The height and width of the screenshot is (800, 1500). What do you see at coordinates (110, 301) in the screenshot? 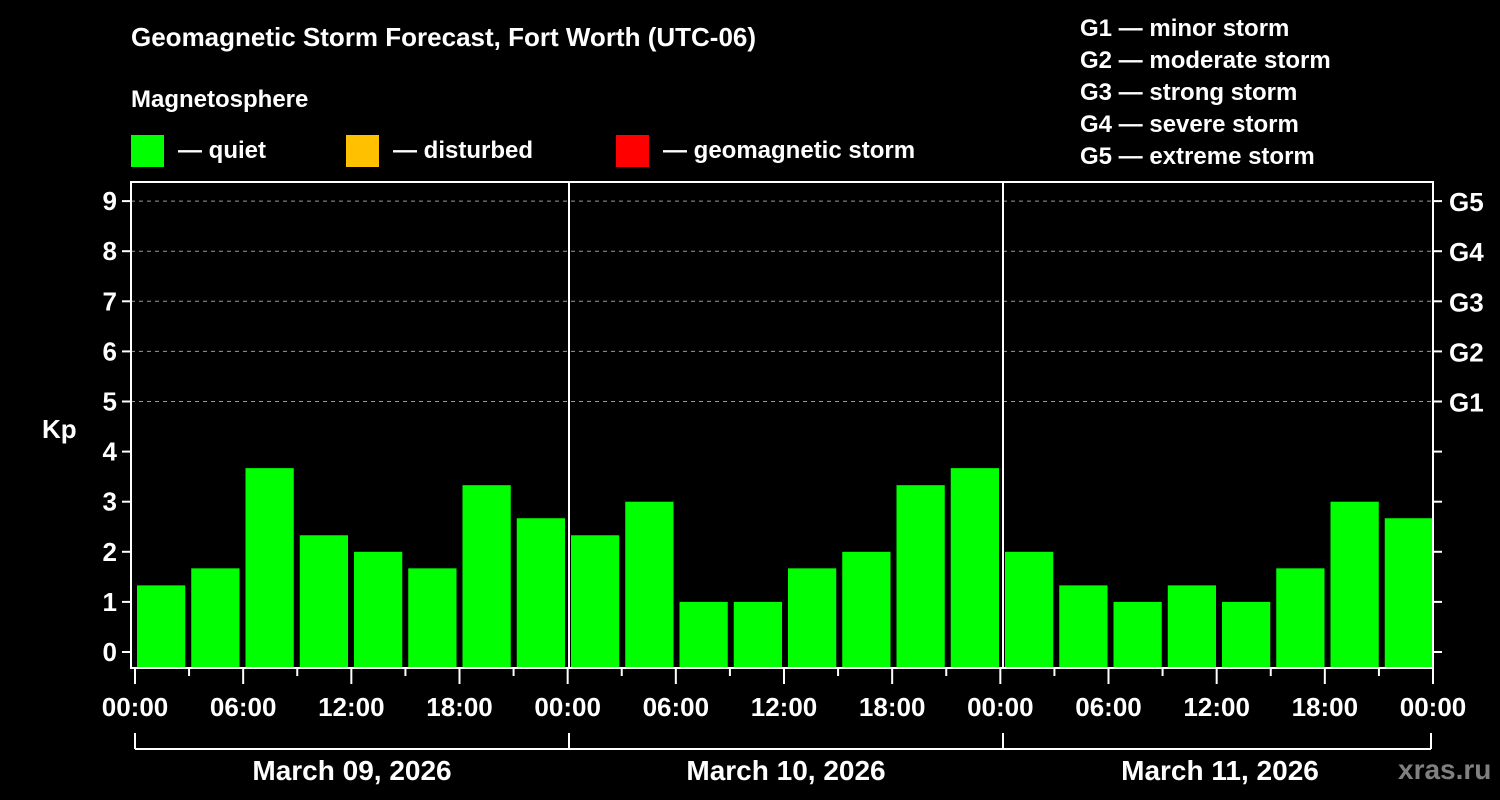
I see `y-tick-label: 7` at bounding box center [110, 301].